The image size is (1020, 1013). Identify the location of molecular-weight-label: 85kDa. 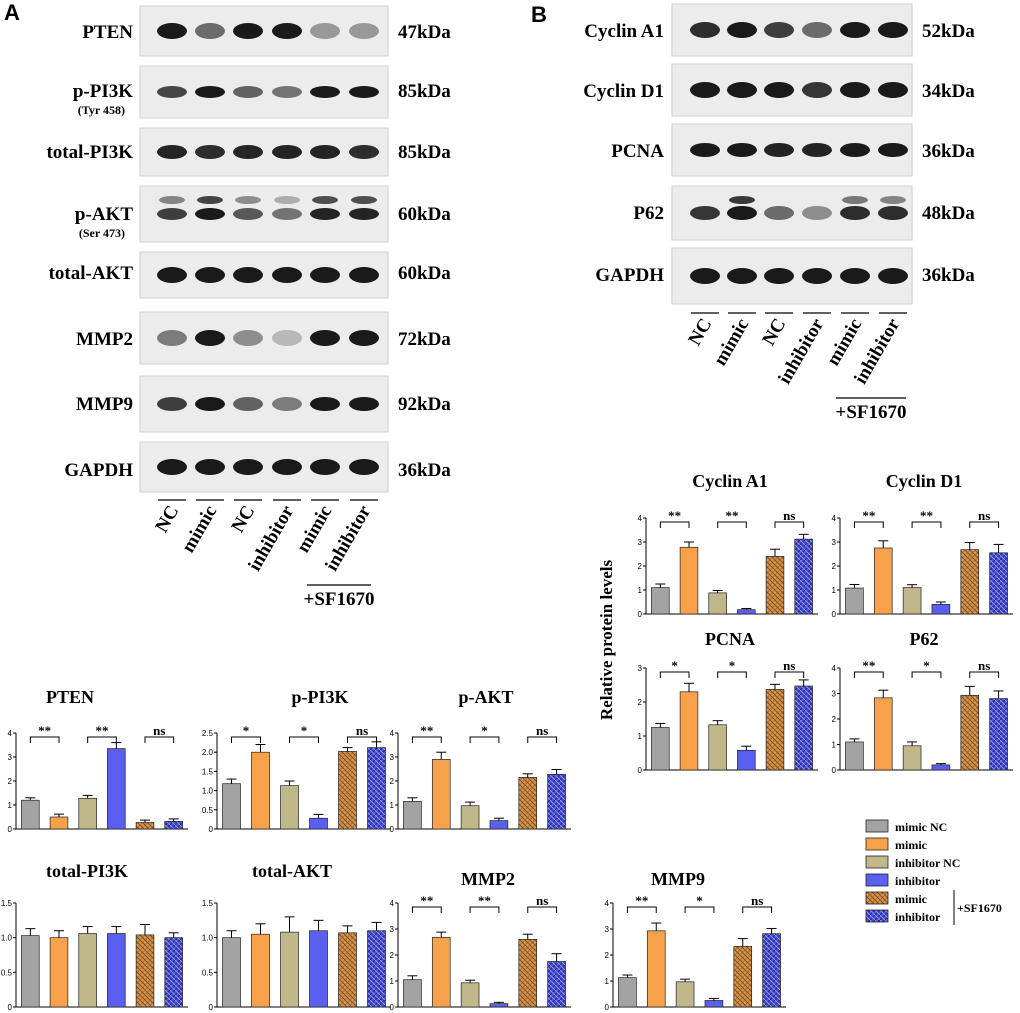
(424, 152).